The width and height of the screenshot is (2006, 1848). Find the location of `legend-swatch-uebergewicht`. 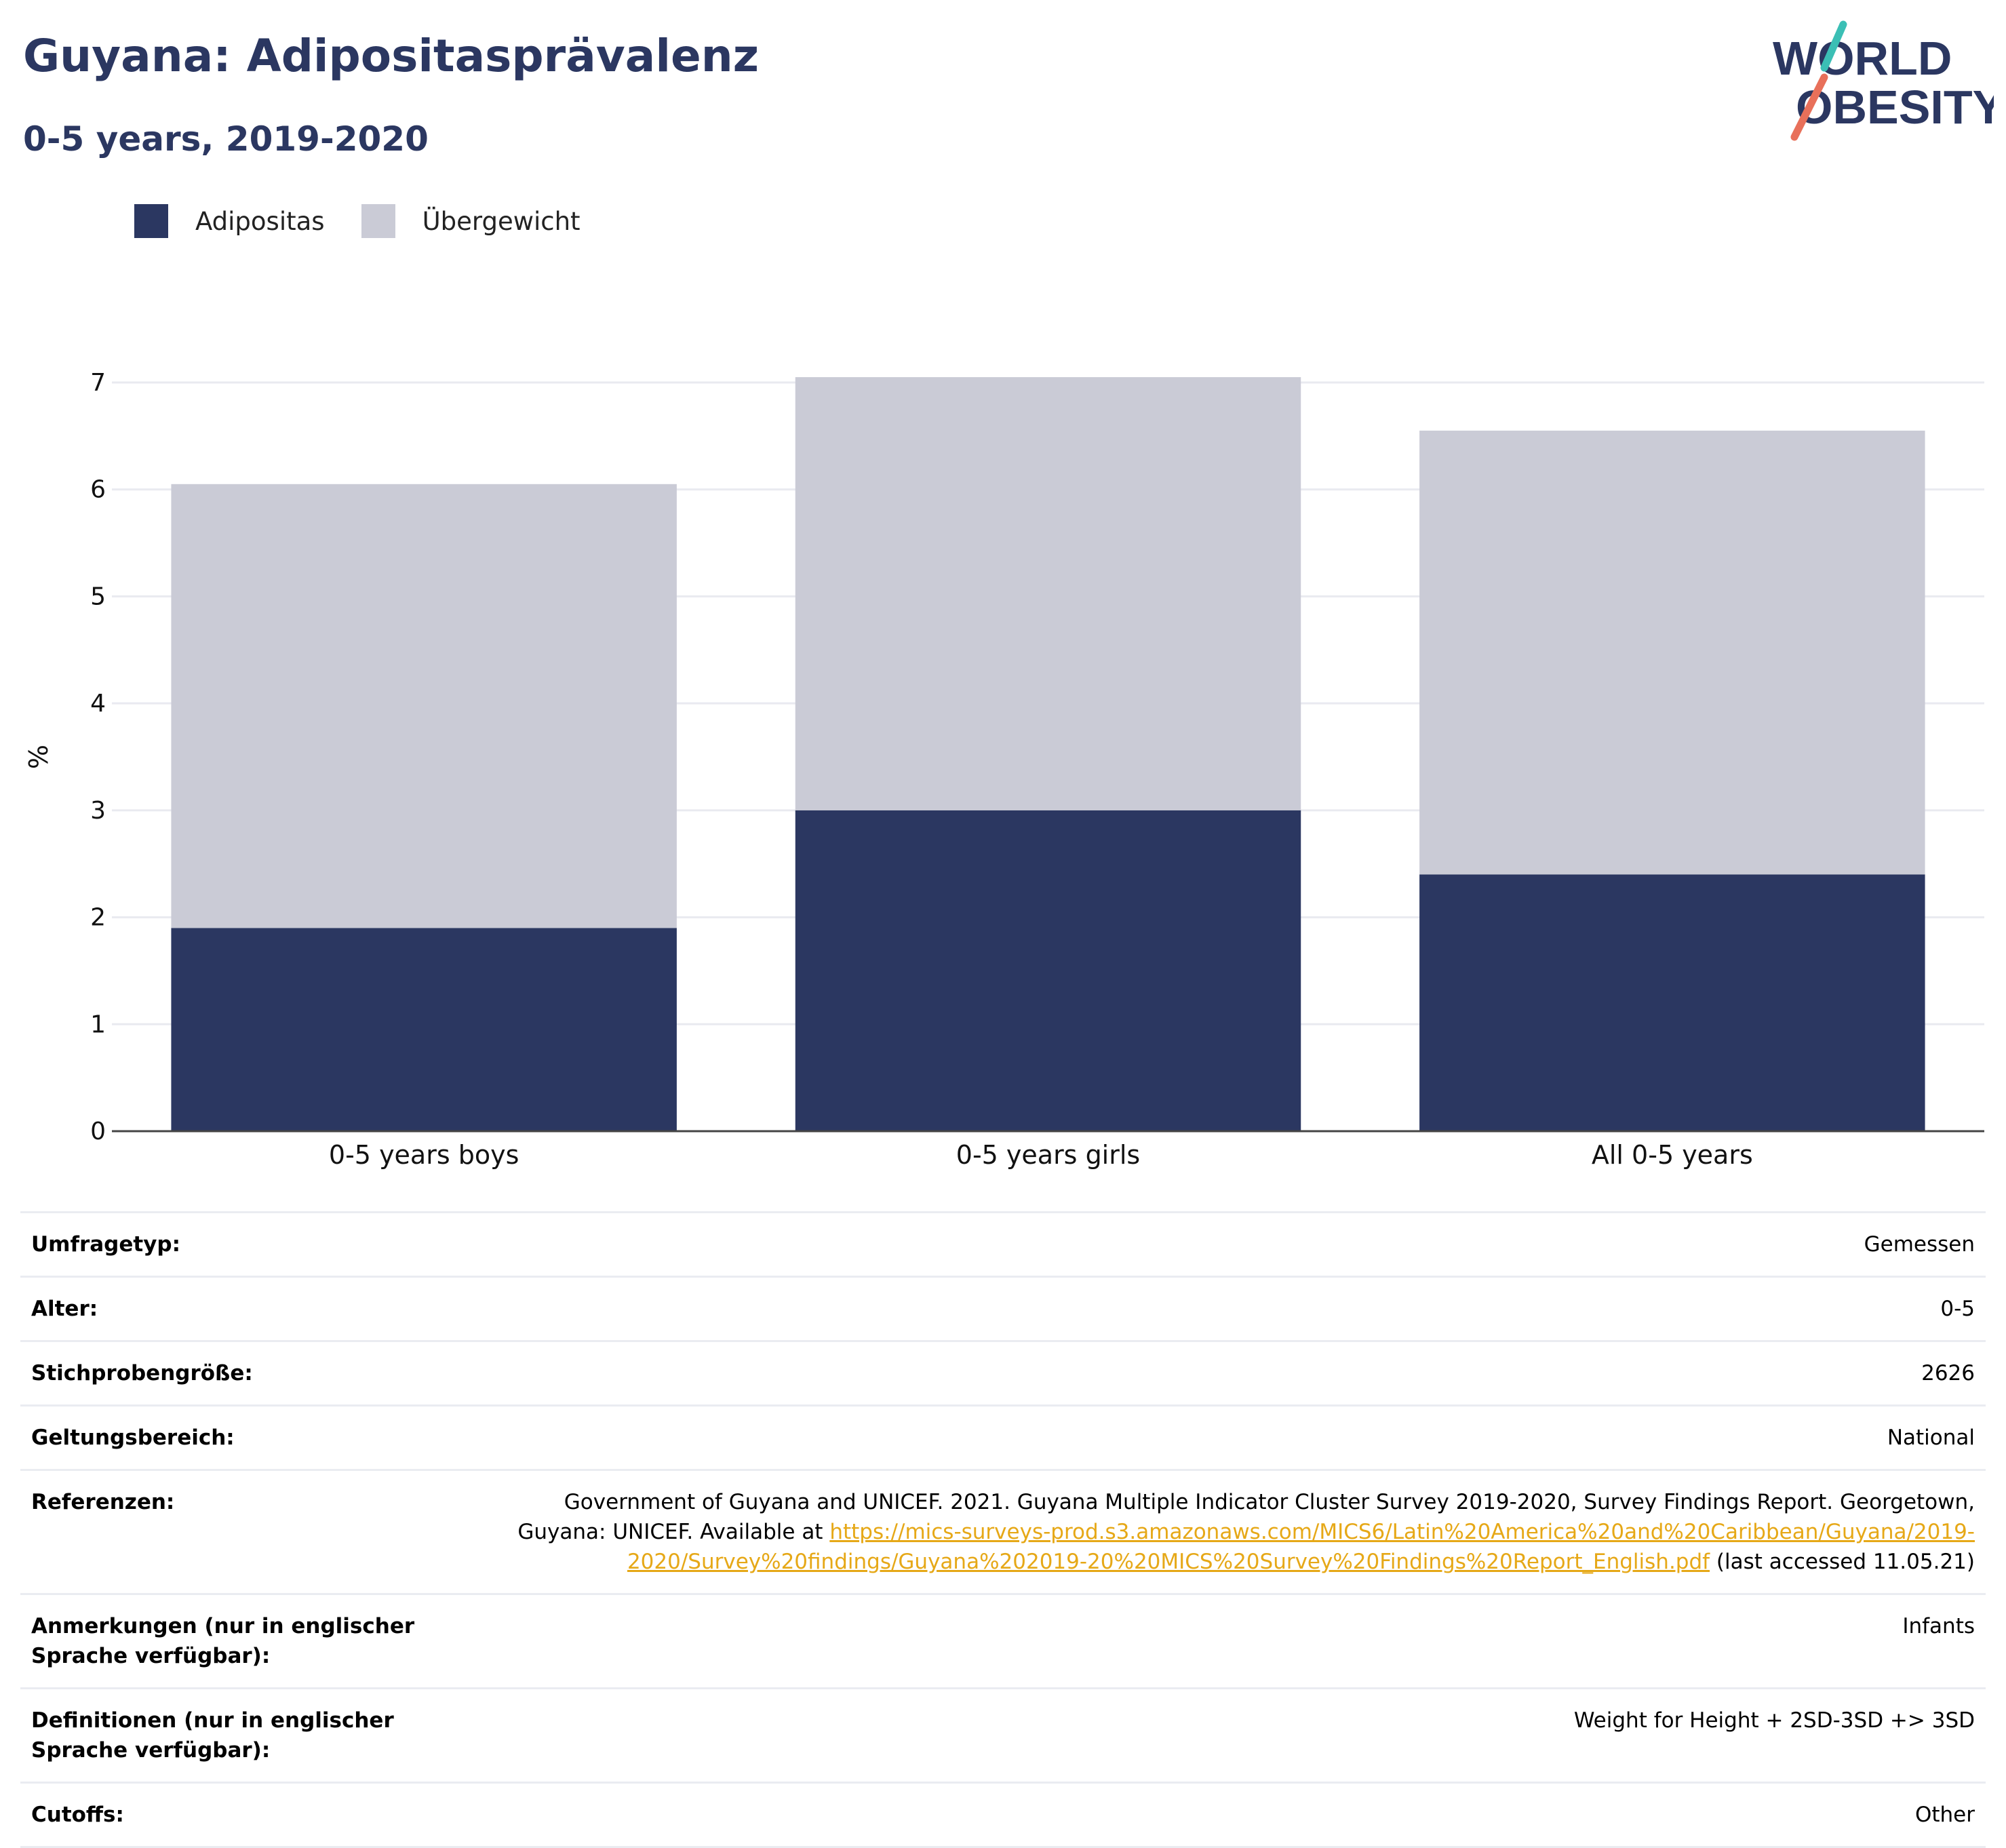

legend-swatch-uebergewicht is located at coordinates (378, 221).